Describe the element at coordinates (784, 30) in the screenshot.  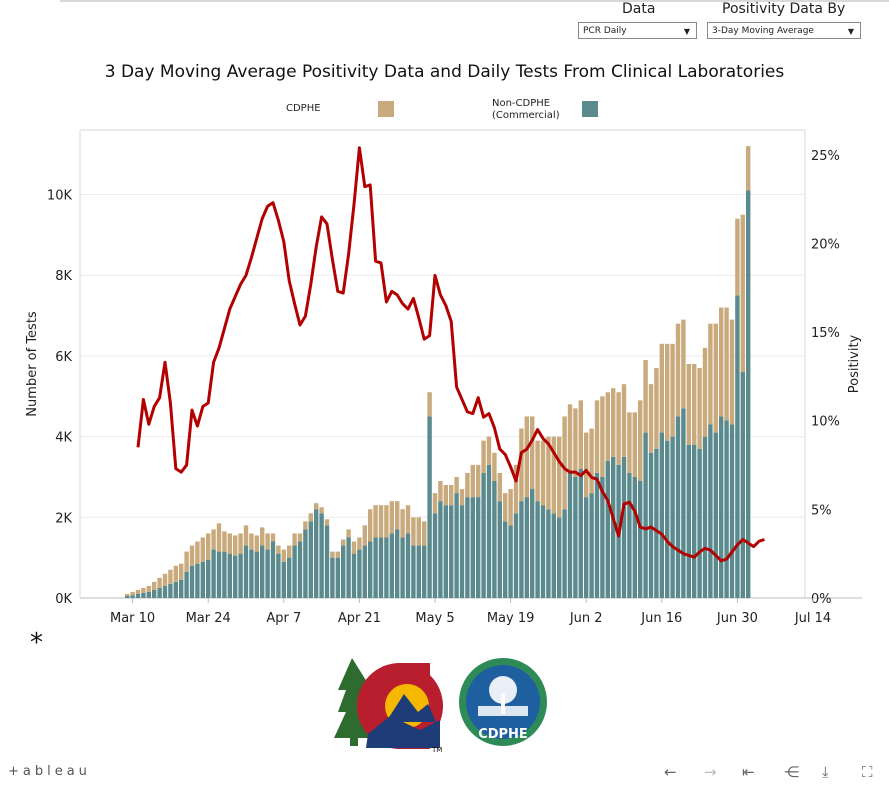
I see `positivity-filter-select: 3-Day Moving Average ▼` at that location.